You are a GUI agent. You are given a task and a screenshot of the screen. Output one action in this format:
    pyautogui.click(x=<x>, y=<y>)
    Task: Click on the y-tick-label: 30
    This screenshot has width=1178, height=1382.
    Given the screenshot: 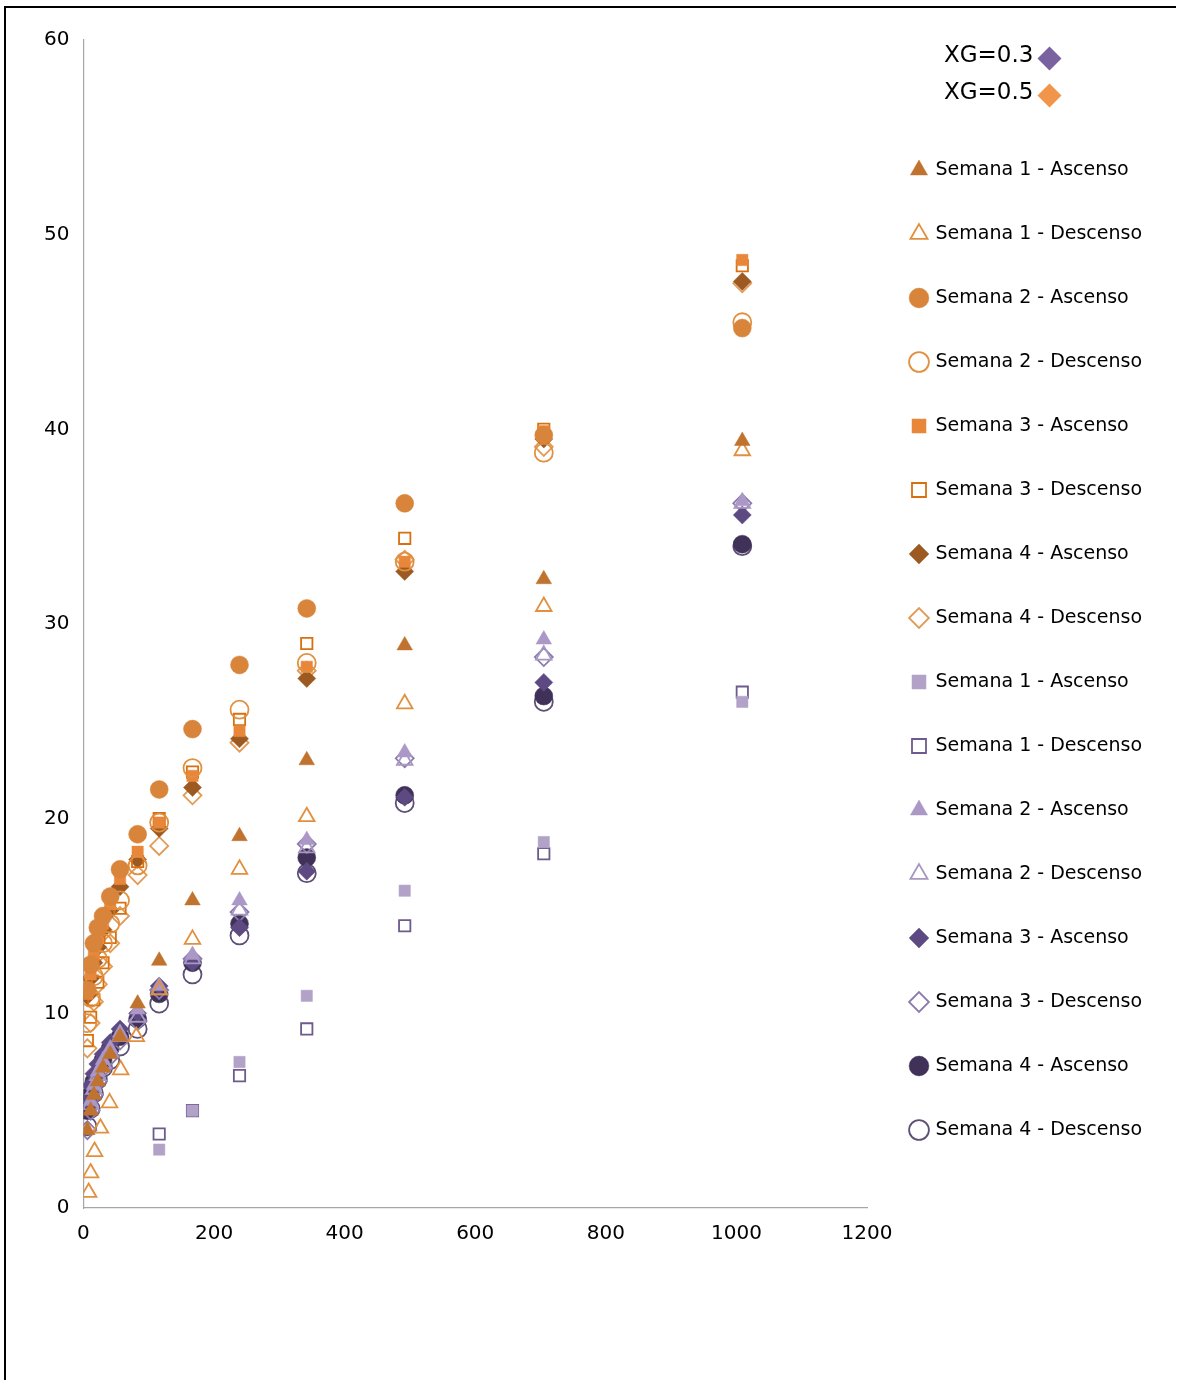 What is the action you would take?
    pyautogui.click(x=57, y=622)
    